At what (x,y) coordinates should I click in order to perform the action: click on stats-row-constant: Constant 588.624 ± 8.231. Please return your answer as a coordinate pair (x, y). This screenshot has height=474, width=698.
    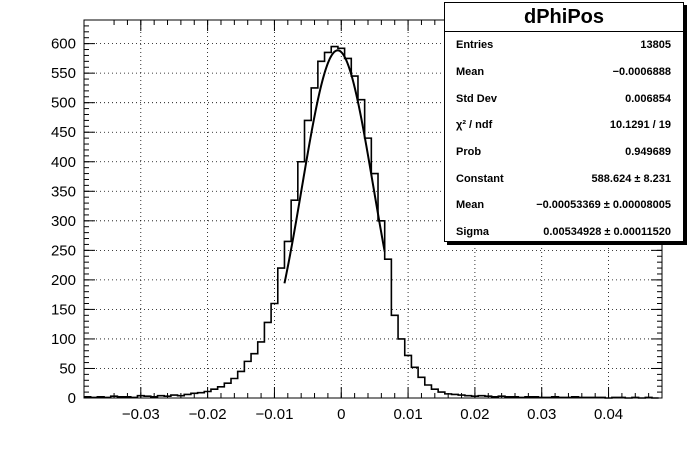
    Looking at the image, I should click on (564, 178).